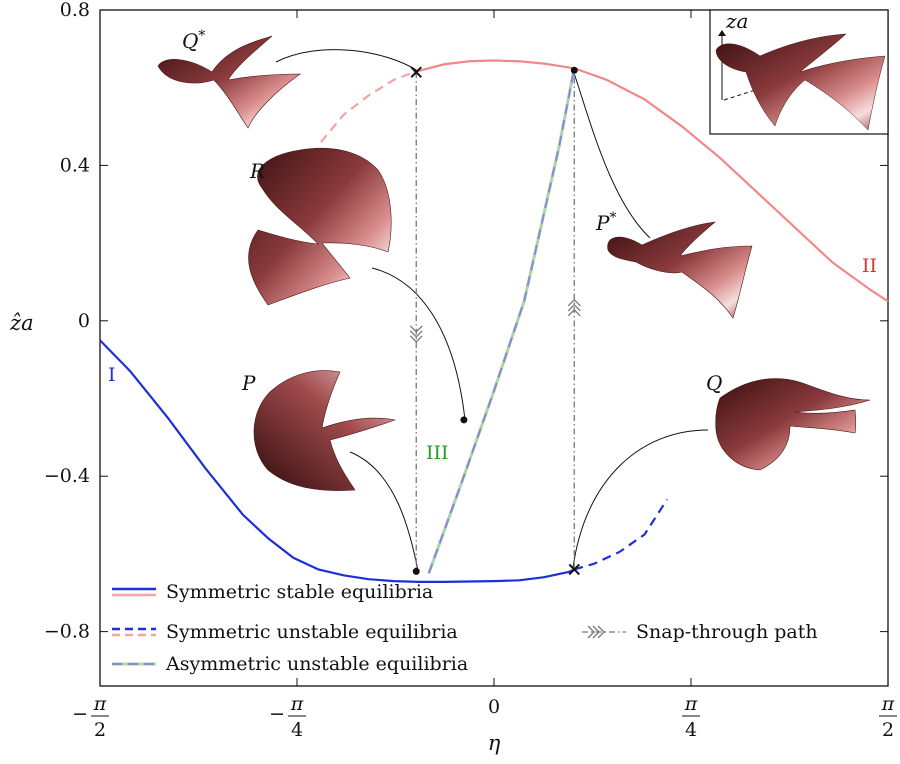 Image resolution: width=900 pixels, height=764 pixels. What do you see at coordinates (75, 10) in the screenshot?
I see `y-tick-label: 0.8` at bounding box center [75, 10].